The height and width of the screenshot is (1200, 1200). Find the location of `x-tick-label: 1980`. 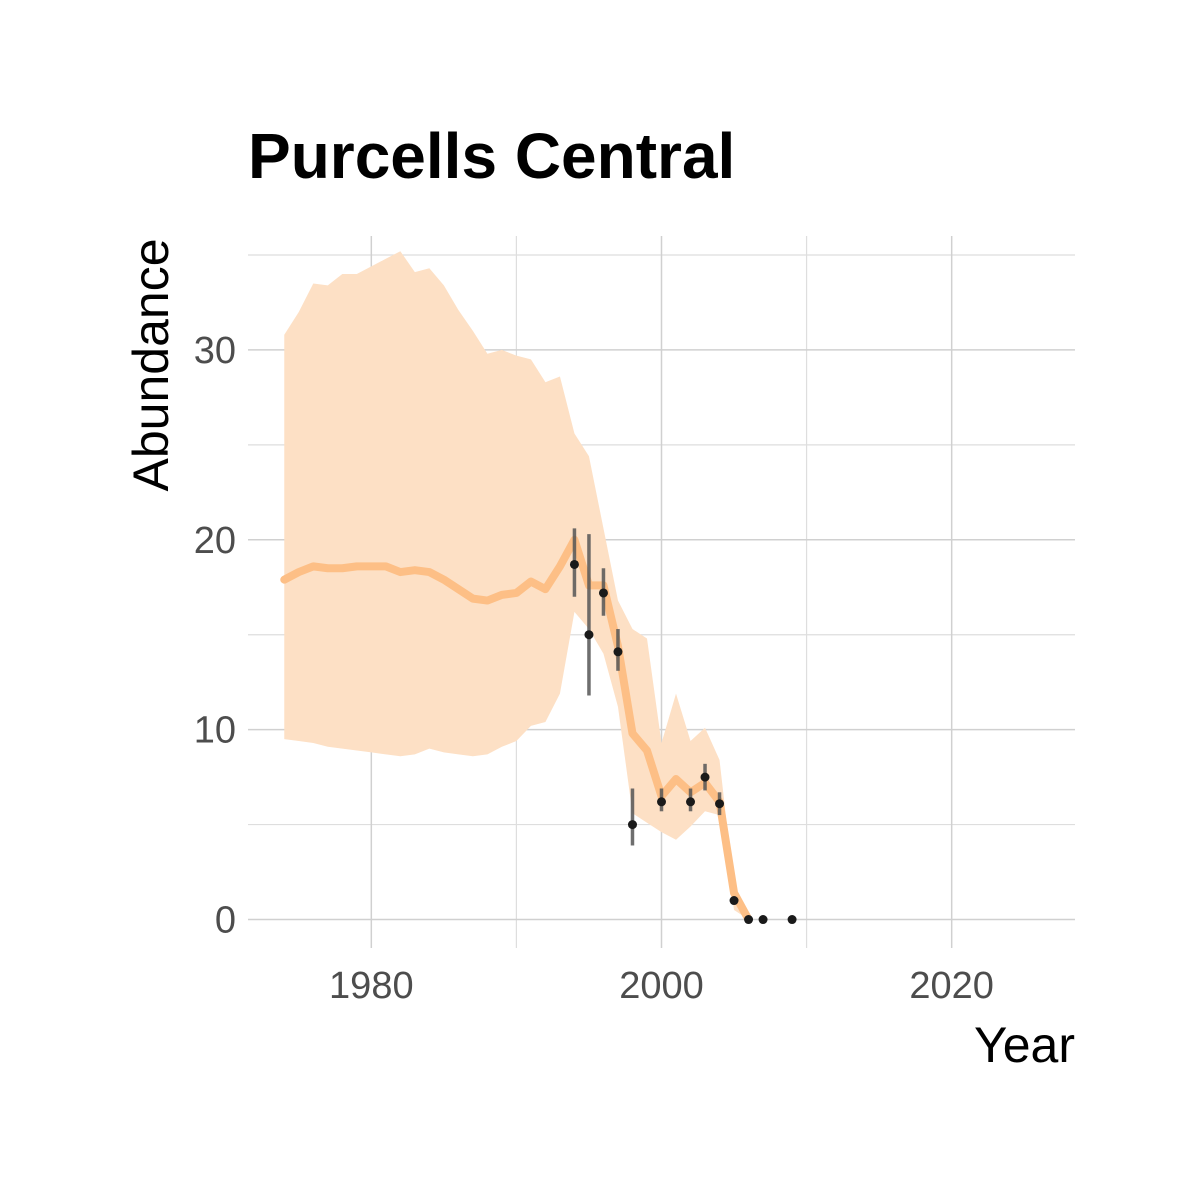

x-tick-label: 1980 is located at coordinates (371, 986).